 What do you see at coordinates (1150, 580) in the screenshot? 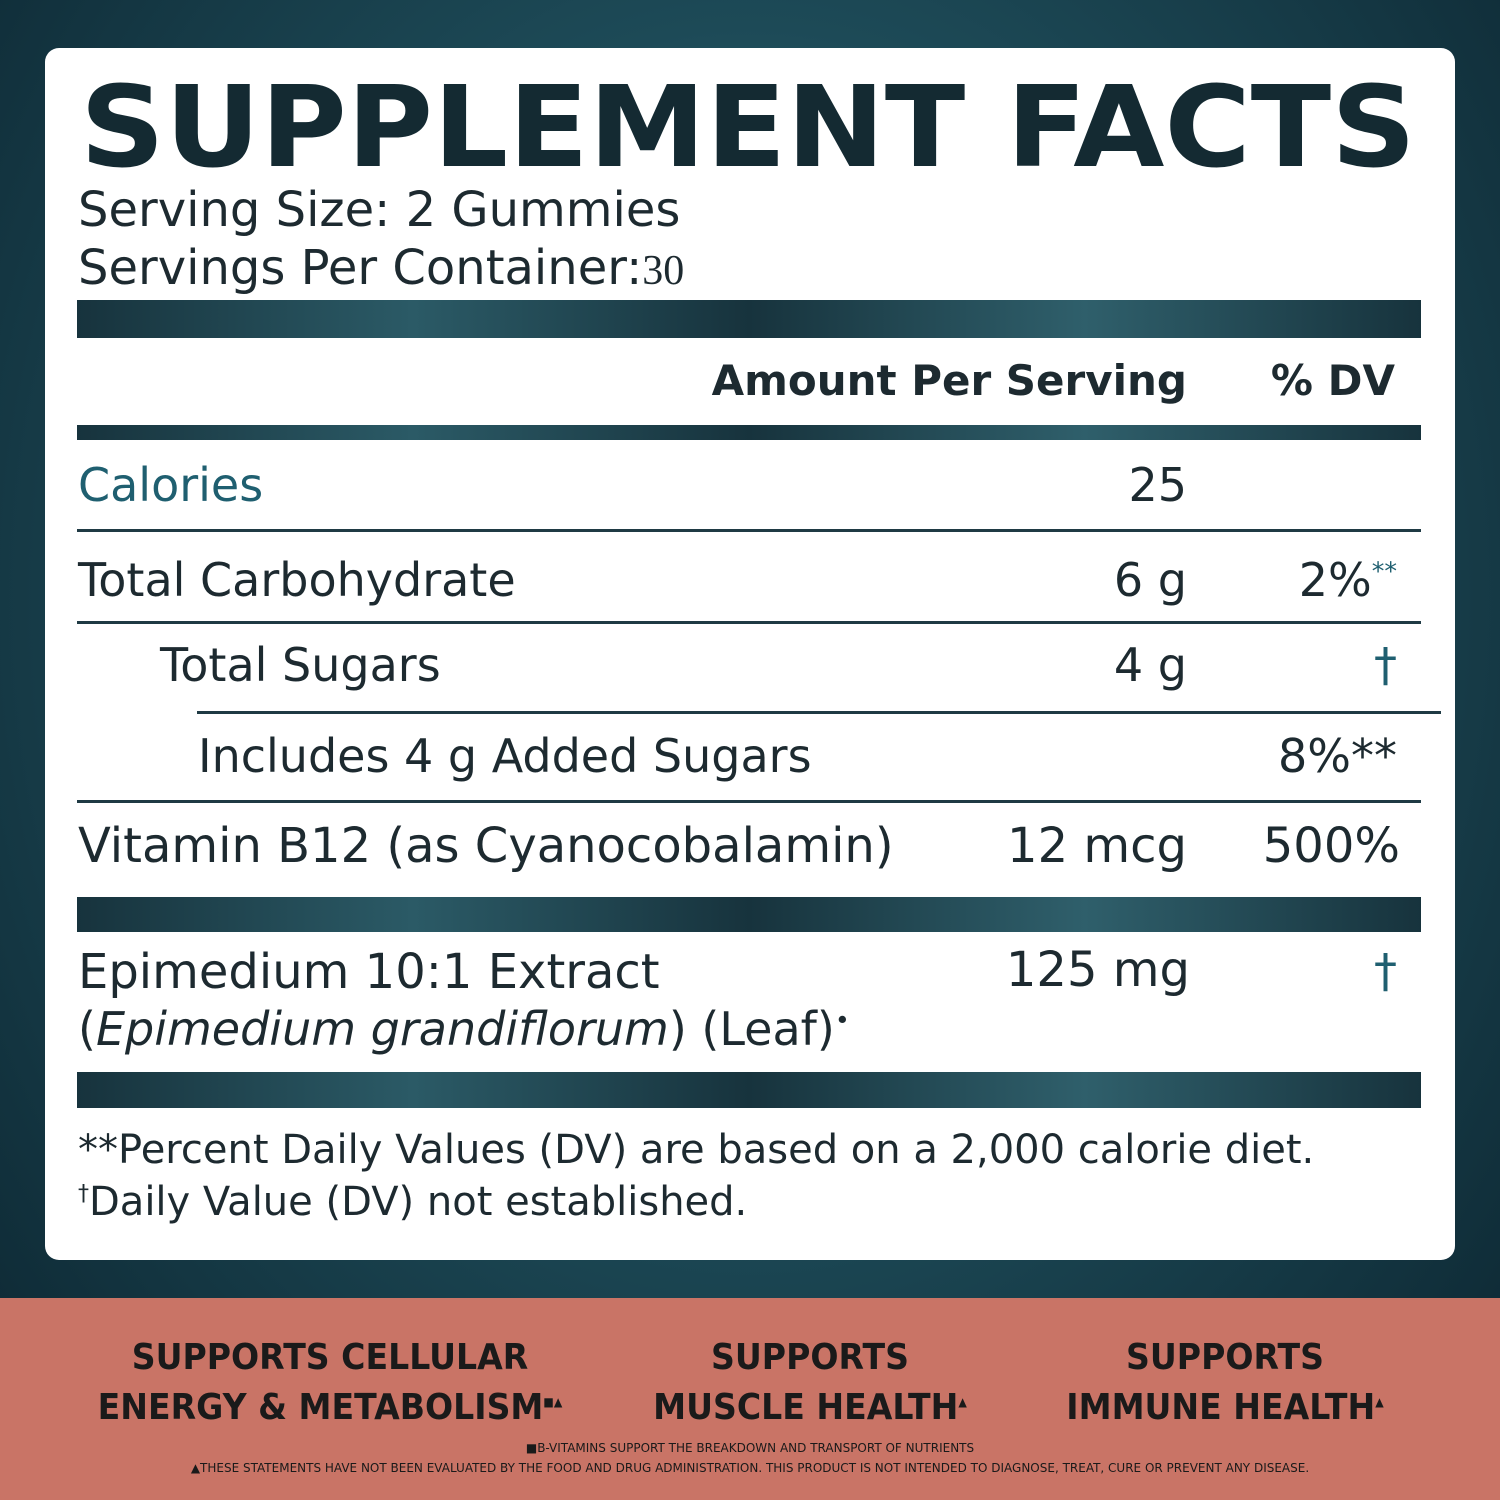
I see `row-amount: 6 g` at bounding box center [1150, 580].